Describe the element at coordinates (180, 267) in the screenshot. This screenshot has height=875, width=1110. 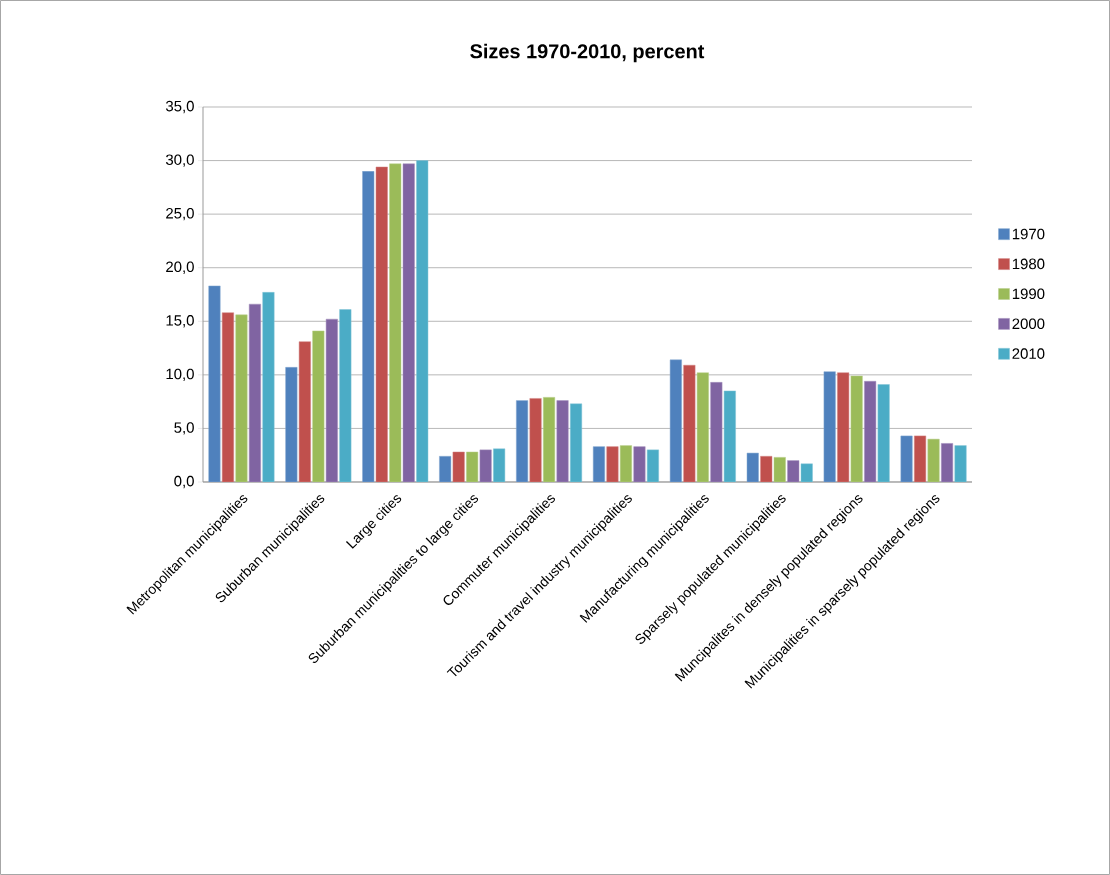
I see `y-tick-label: 20,0` at that location.